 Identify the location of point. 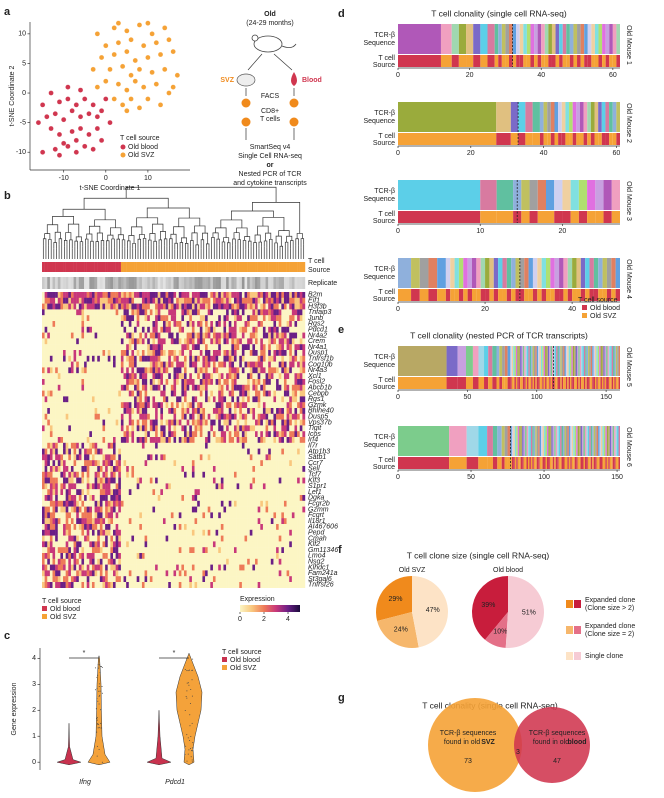
(72, 111).